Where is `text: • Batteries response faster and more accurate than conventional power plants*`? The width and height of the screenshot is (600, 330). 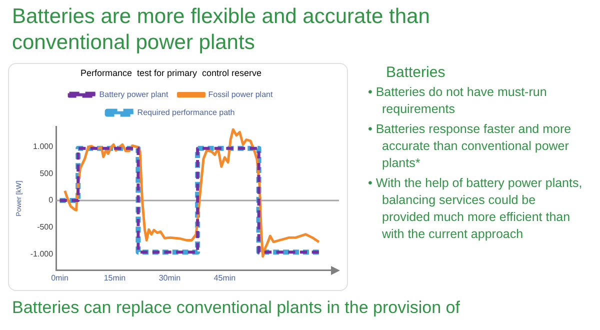 text: • Batteries response faster and more accurate than conventional power plants* is located at coordinates (470, 146).